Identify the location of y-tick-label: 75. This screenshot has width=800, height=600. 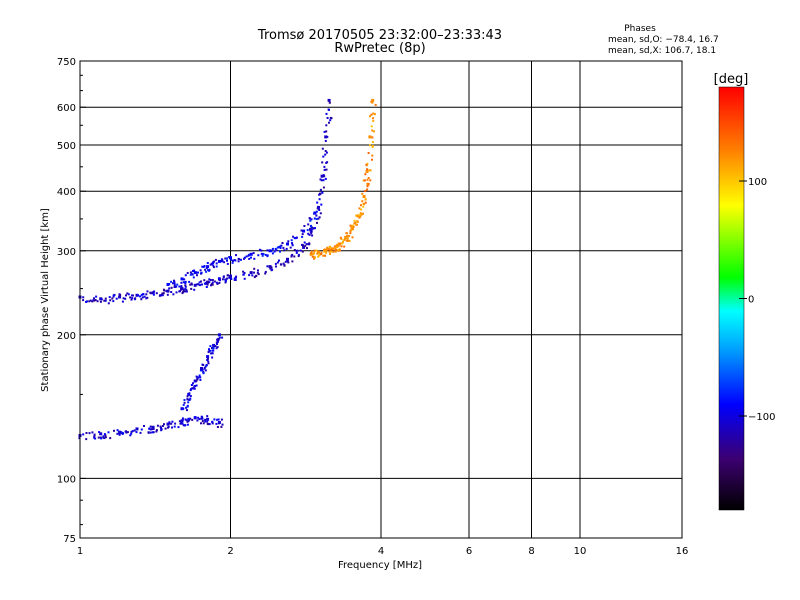
(69, 539).